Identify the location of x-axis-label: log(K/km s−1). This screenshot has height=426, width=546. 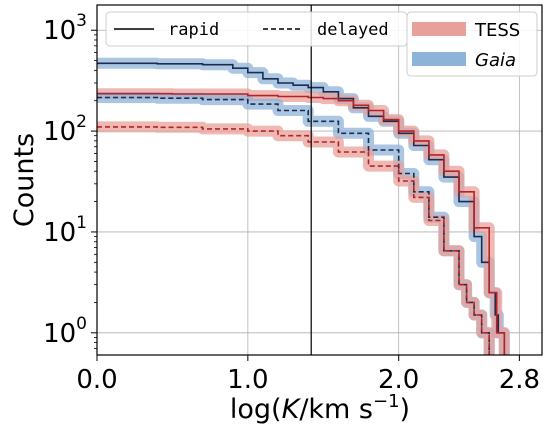
(320, 408).